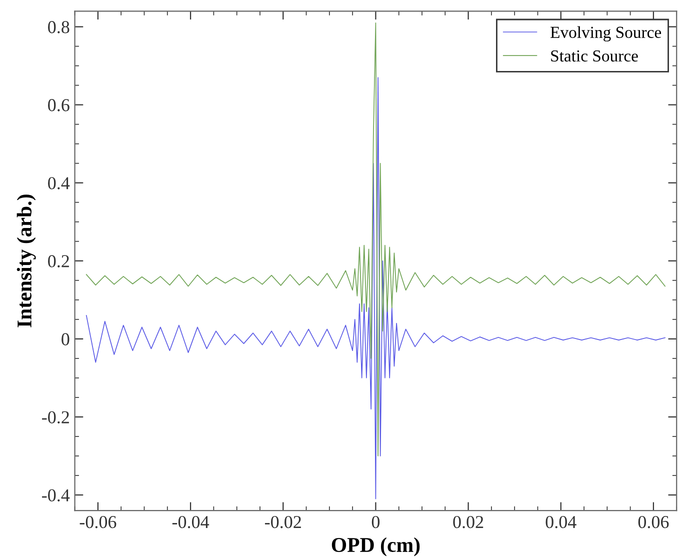 This screenshot has height=558, width=680. What do you see at coordinates (56, 495) in the screenshot?
I see `y-tick-label: -0.4` at bounding box center [56, 495].